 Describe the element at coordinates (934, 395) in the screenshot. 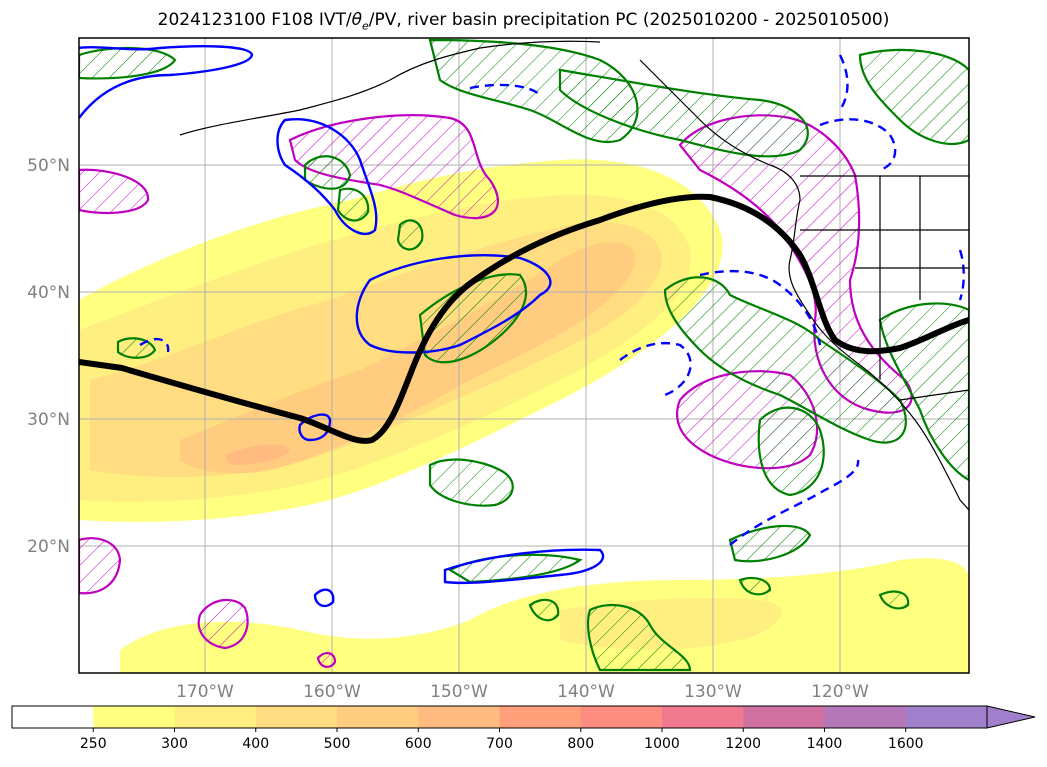

I see `border-mexico` at that location.